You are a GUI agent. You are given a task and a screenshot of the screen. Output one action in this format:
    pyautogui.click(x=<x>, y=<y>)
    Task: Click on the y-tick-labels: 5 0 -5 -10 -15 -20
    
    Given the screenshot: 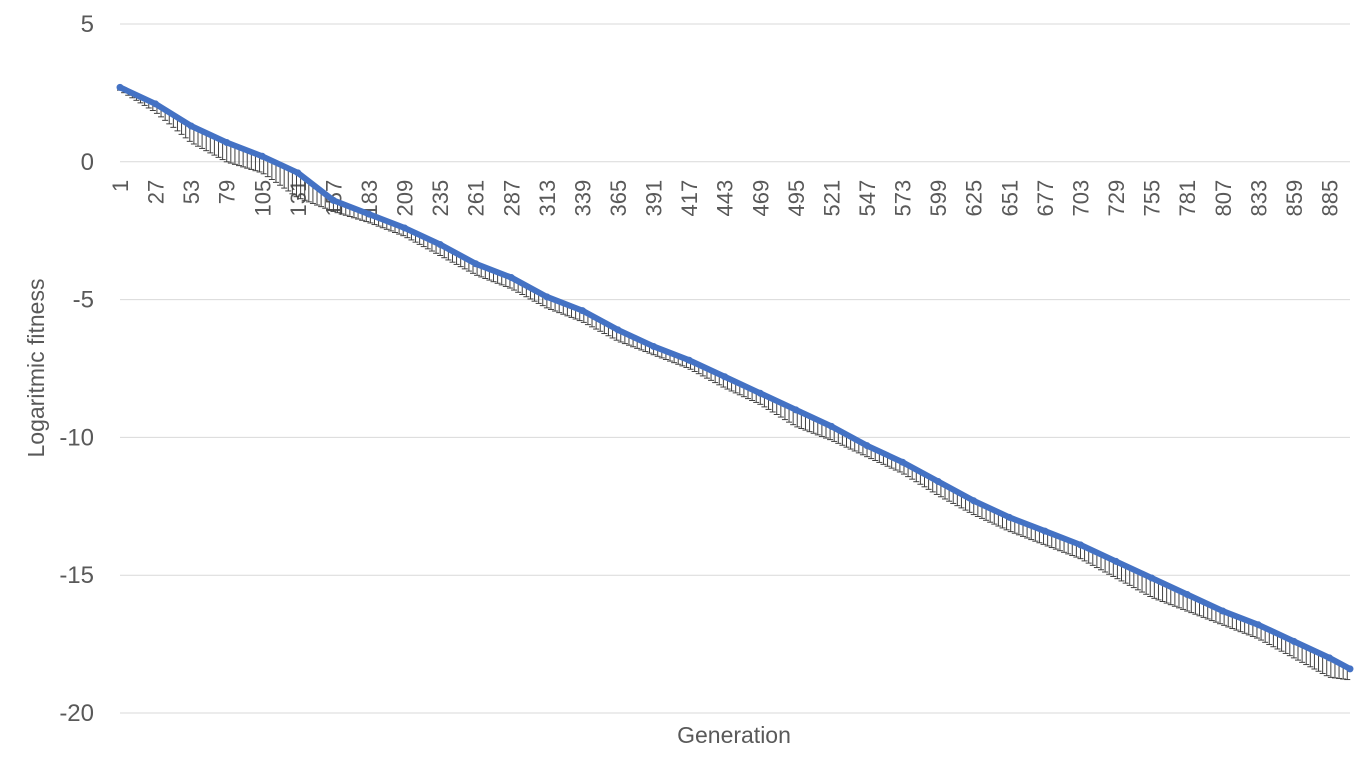 What is the action you would take?
    pyautogui.click(x=76, y=369)
    